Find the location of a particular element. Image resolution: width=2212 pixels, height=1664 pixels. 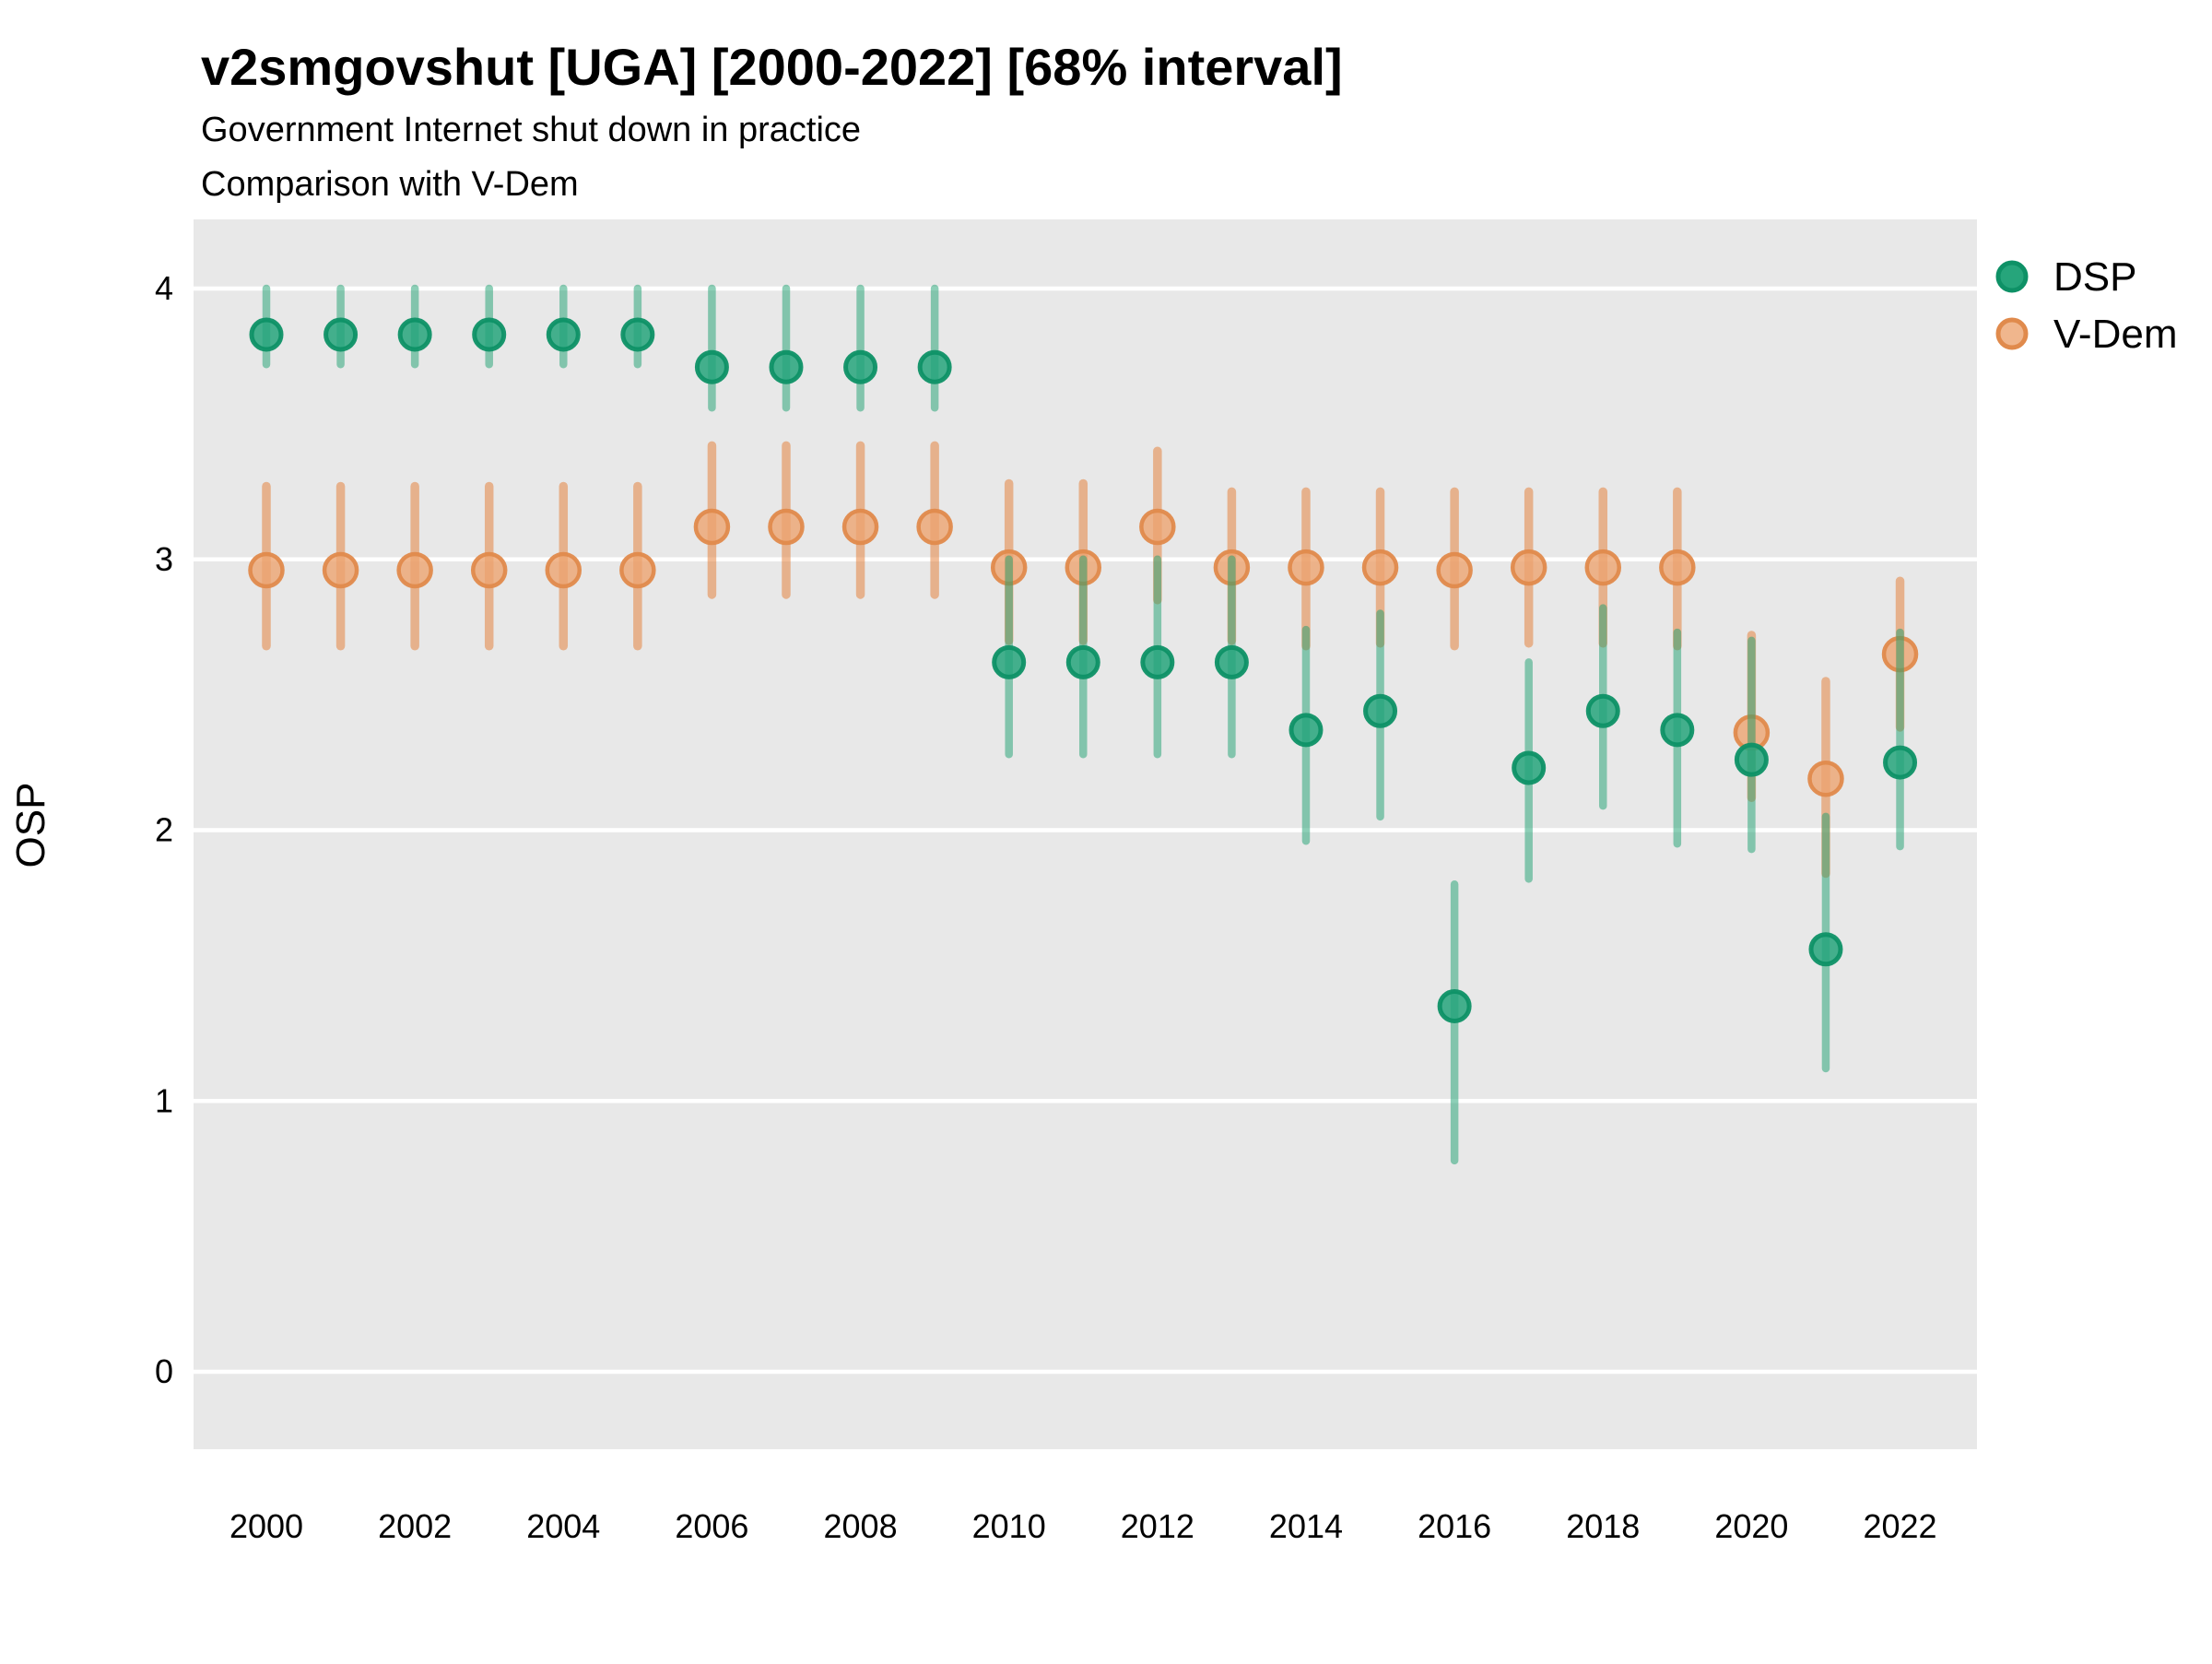

dsp-point-2009 is located at coordinates (934, 366).